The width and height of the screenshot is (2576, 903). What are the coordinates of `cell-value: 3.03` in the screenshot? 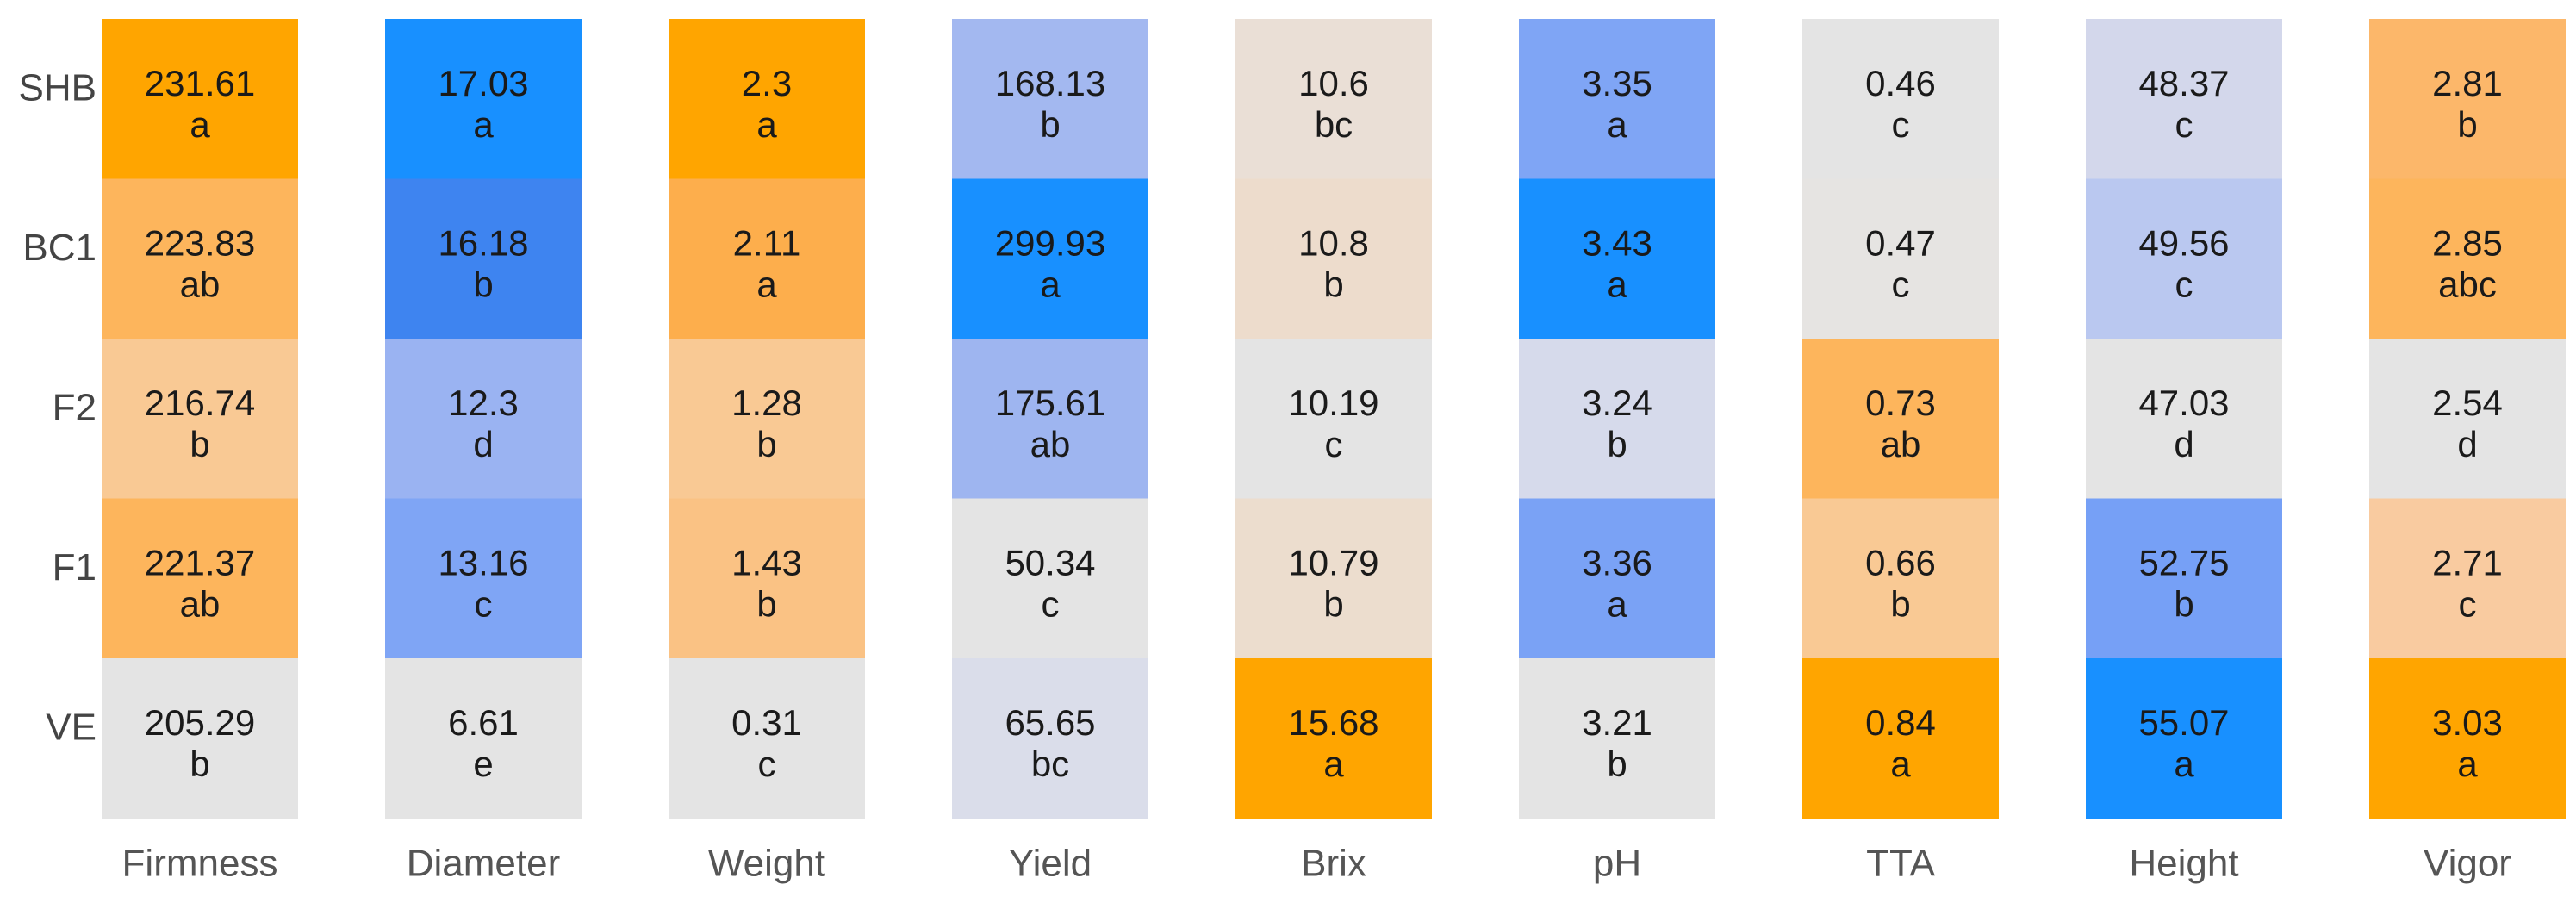 It's located at (2468, 722).